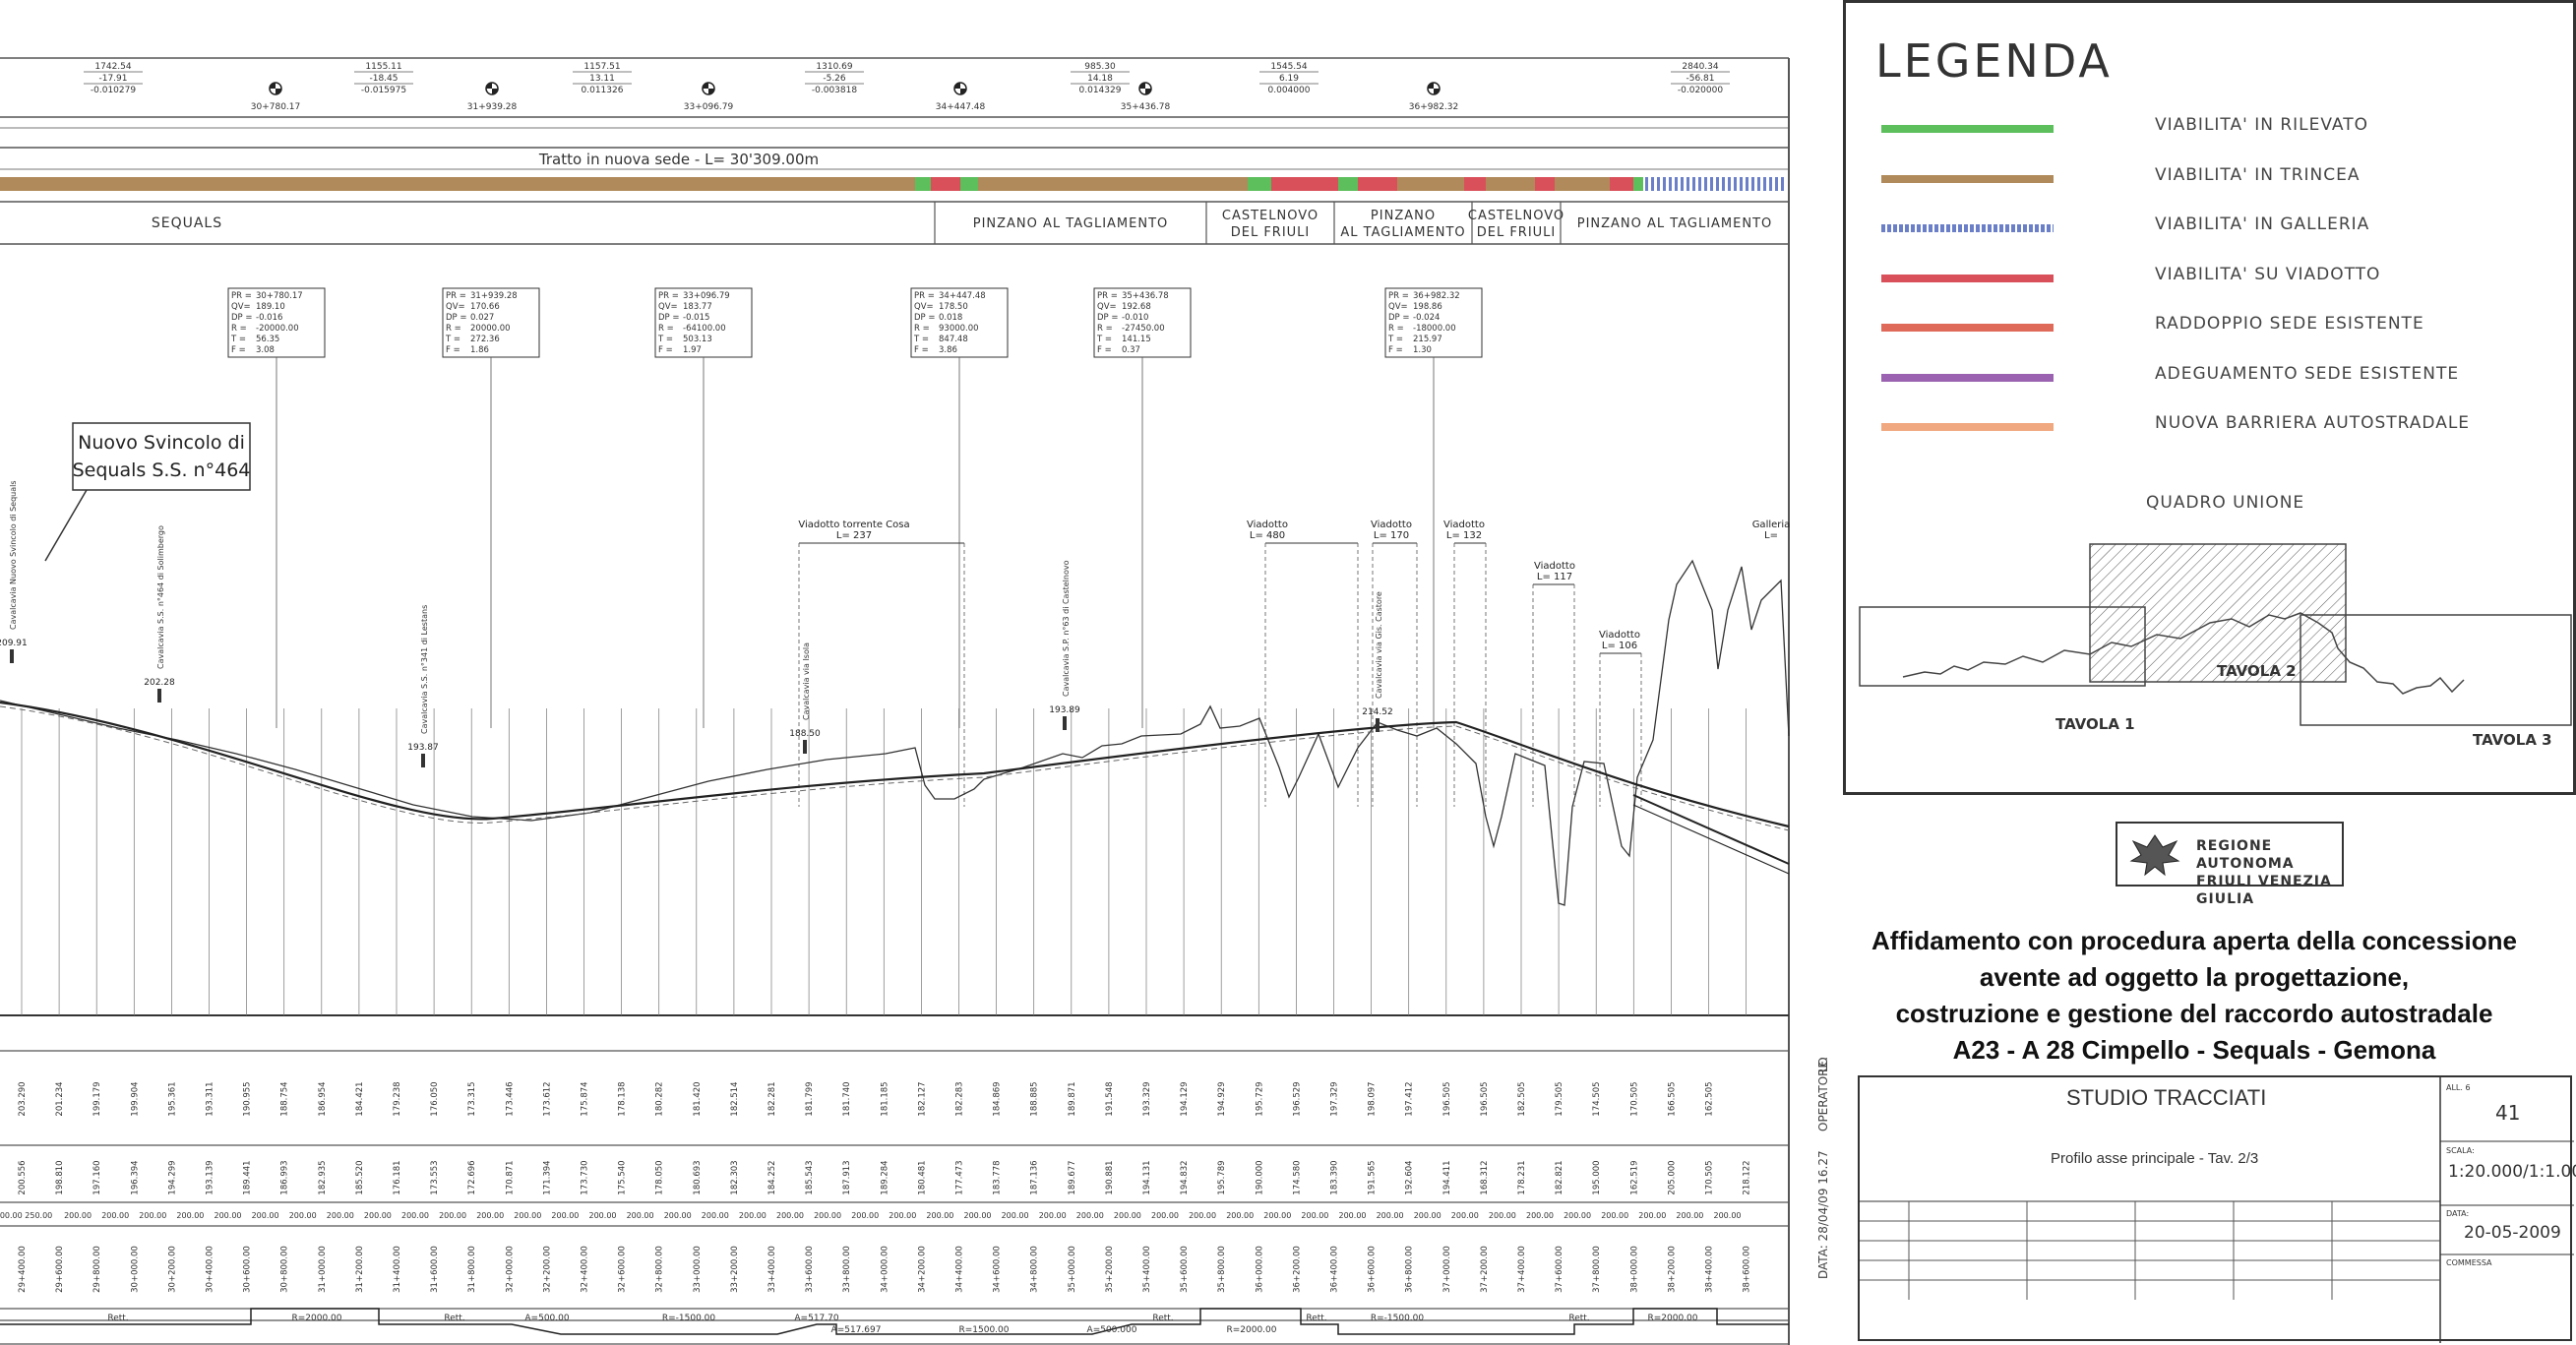 The height and width of the screenshot is (1345, 2576). I want to click on structure-label: Cavalcavia via Isola, so click(806, 681).